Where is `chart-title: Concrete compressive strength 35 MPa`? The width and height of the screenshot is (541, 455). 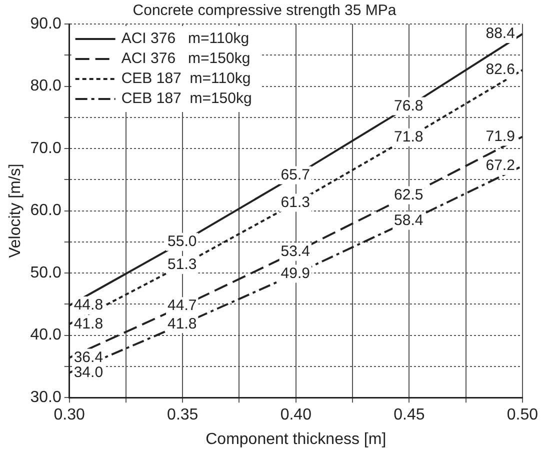
chart-title: Concrete compressive strength 35 MPa is located at coordinates (264, 11).